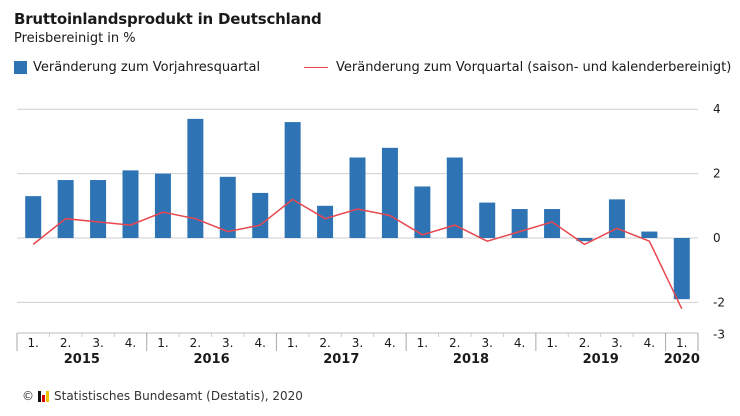 This screenshot has height=416, width=740. I want to click on legend-label-bars: Veränderung zum Vorjahresquartal, so click(147, 67).